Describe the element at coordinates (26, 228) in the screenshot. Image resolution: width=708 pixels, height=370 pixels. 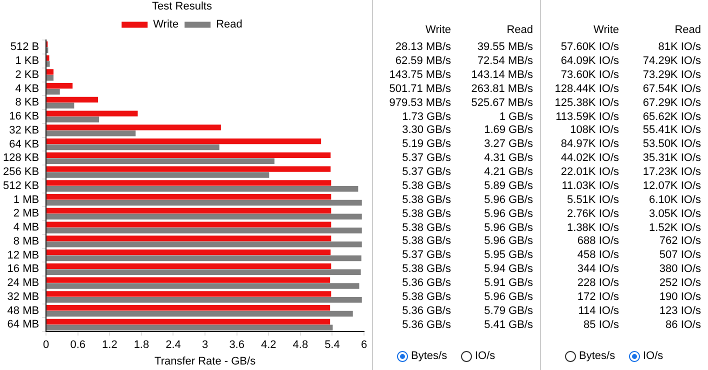
I see `y-tick-label: 4 MB` at that location.